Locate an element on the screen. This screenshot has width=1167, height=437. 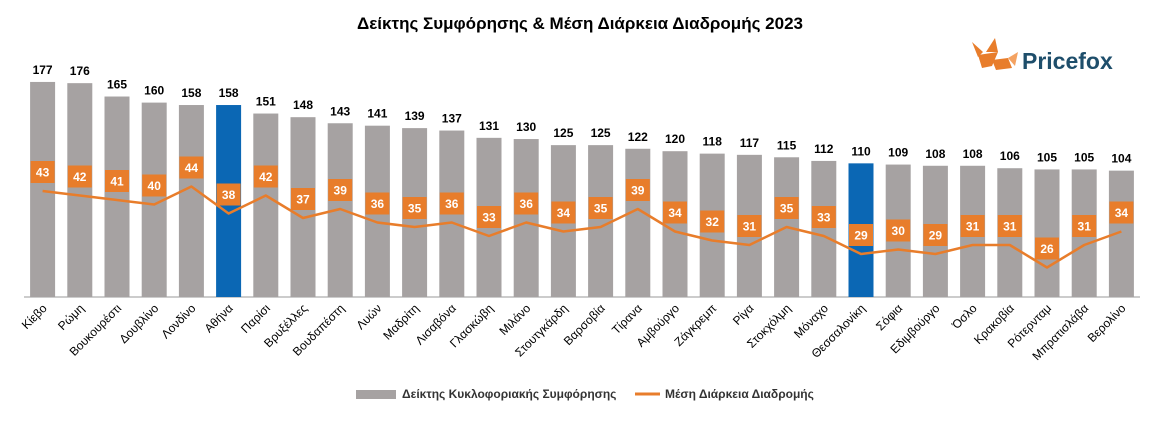
line-value-label: 26 is located at coordinates (1047, 249).